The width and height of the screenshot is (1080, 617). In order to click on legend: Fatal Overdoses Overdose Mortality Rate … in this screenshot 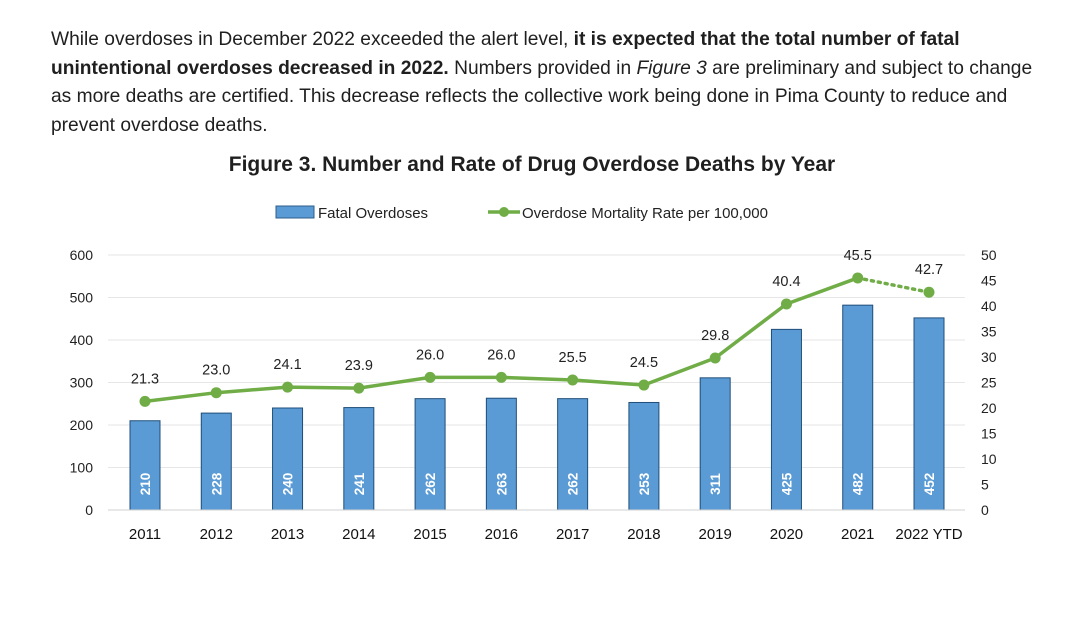, I will do `click(521, 213)`.